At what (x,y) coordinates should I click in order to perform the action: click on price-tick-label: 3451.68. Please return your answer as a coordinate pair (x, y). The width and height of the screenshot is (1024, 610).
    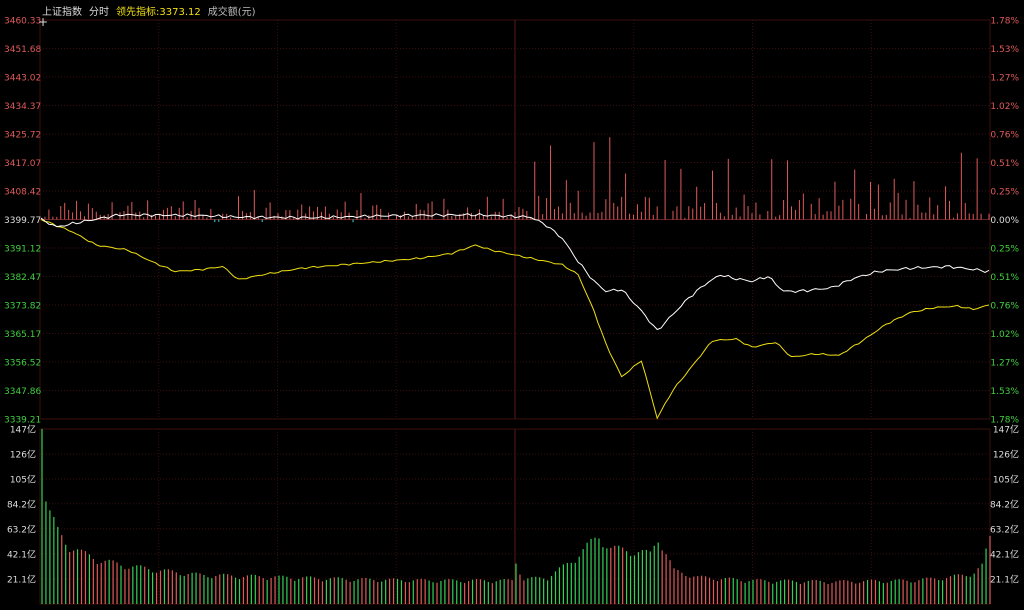
    Looking at the image, I should click on (22, 50).